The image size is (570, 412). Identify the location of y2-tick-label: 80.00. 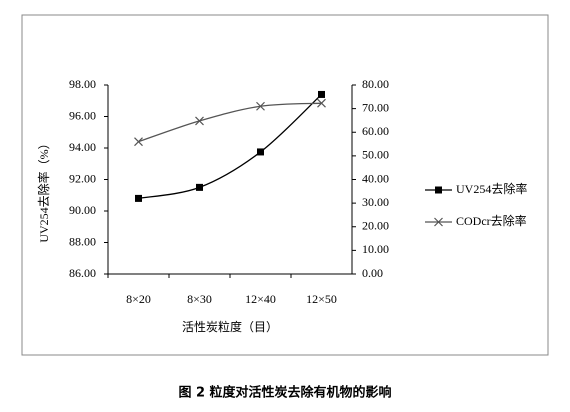
(375, 84).